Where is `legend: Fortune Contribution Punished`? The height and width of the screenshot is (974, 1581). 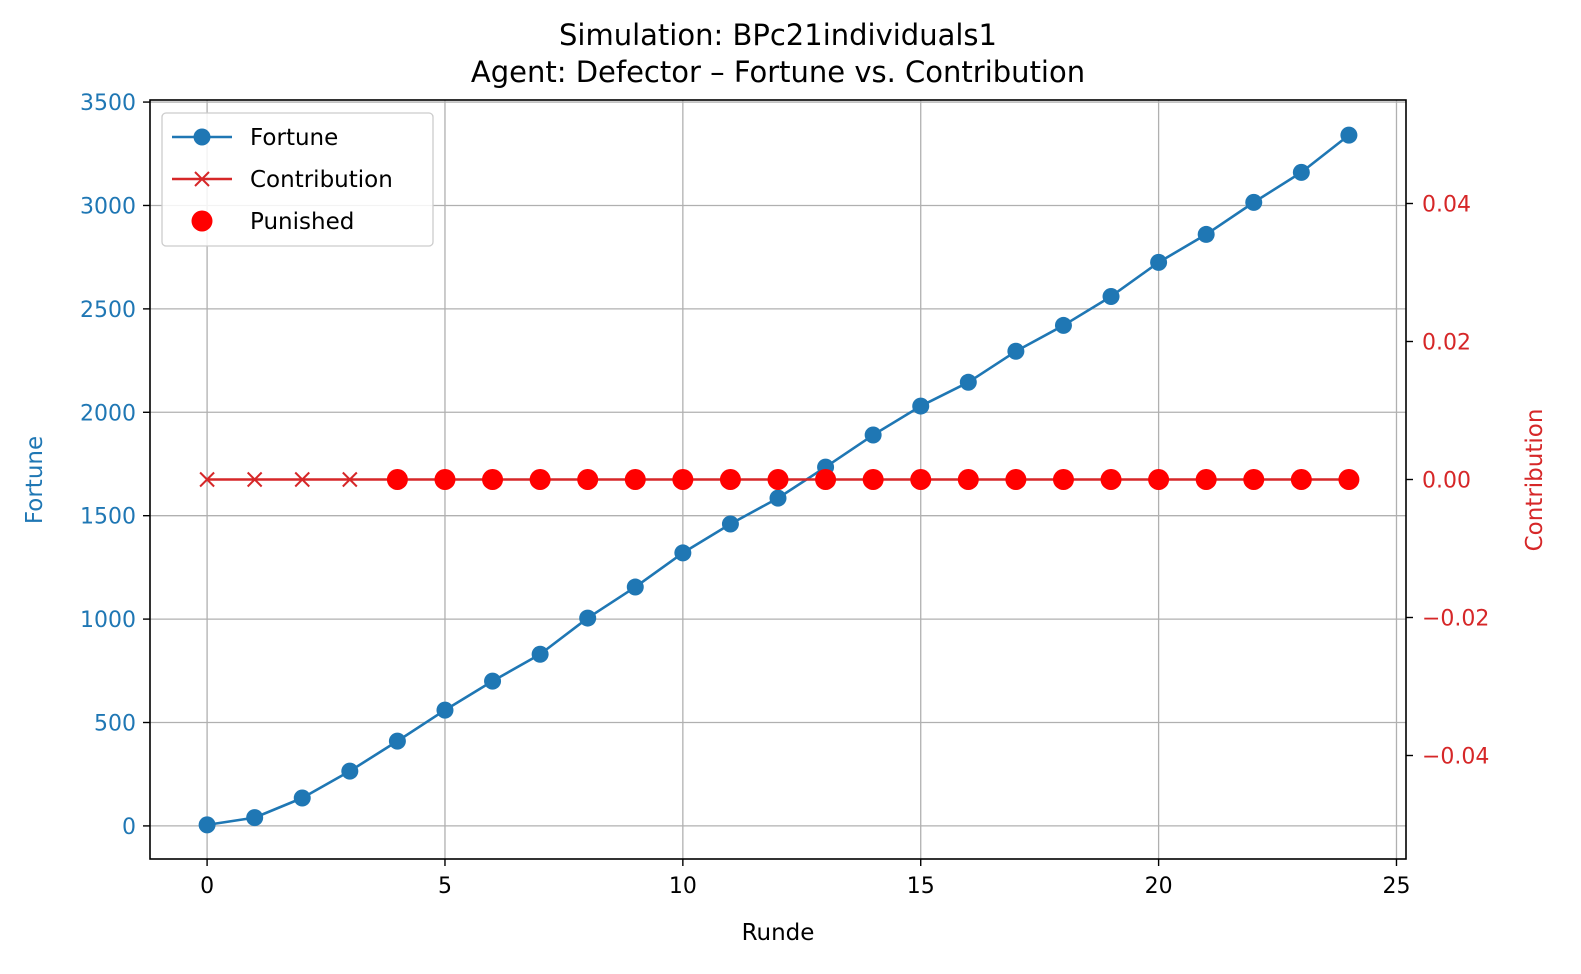 legend: Fortune Contribution Punished is located at coordinates (297, 179).